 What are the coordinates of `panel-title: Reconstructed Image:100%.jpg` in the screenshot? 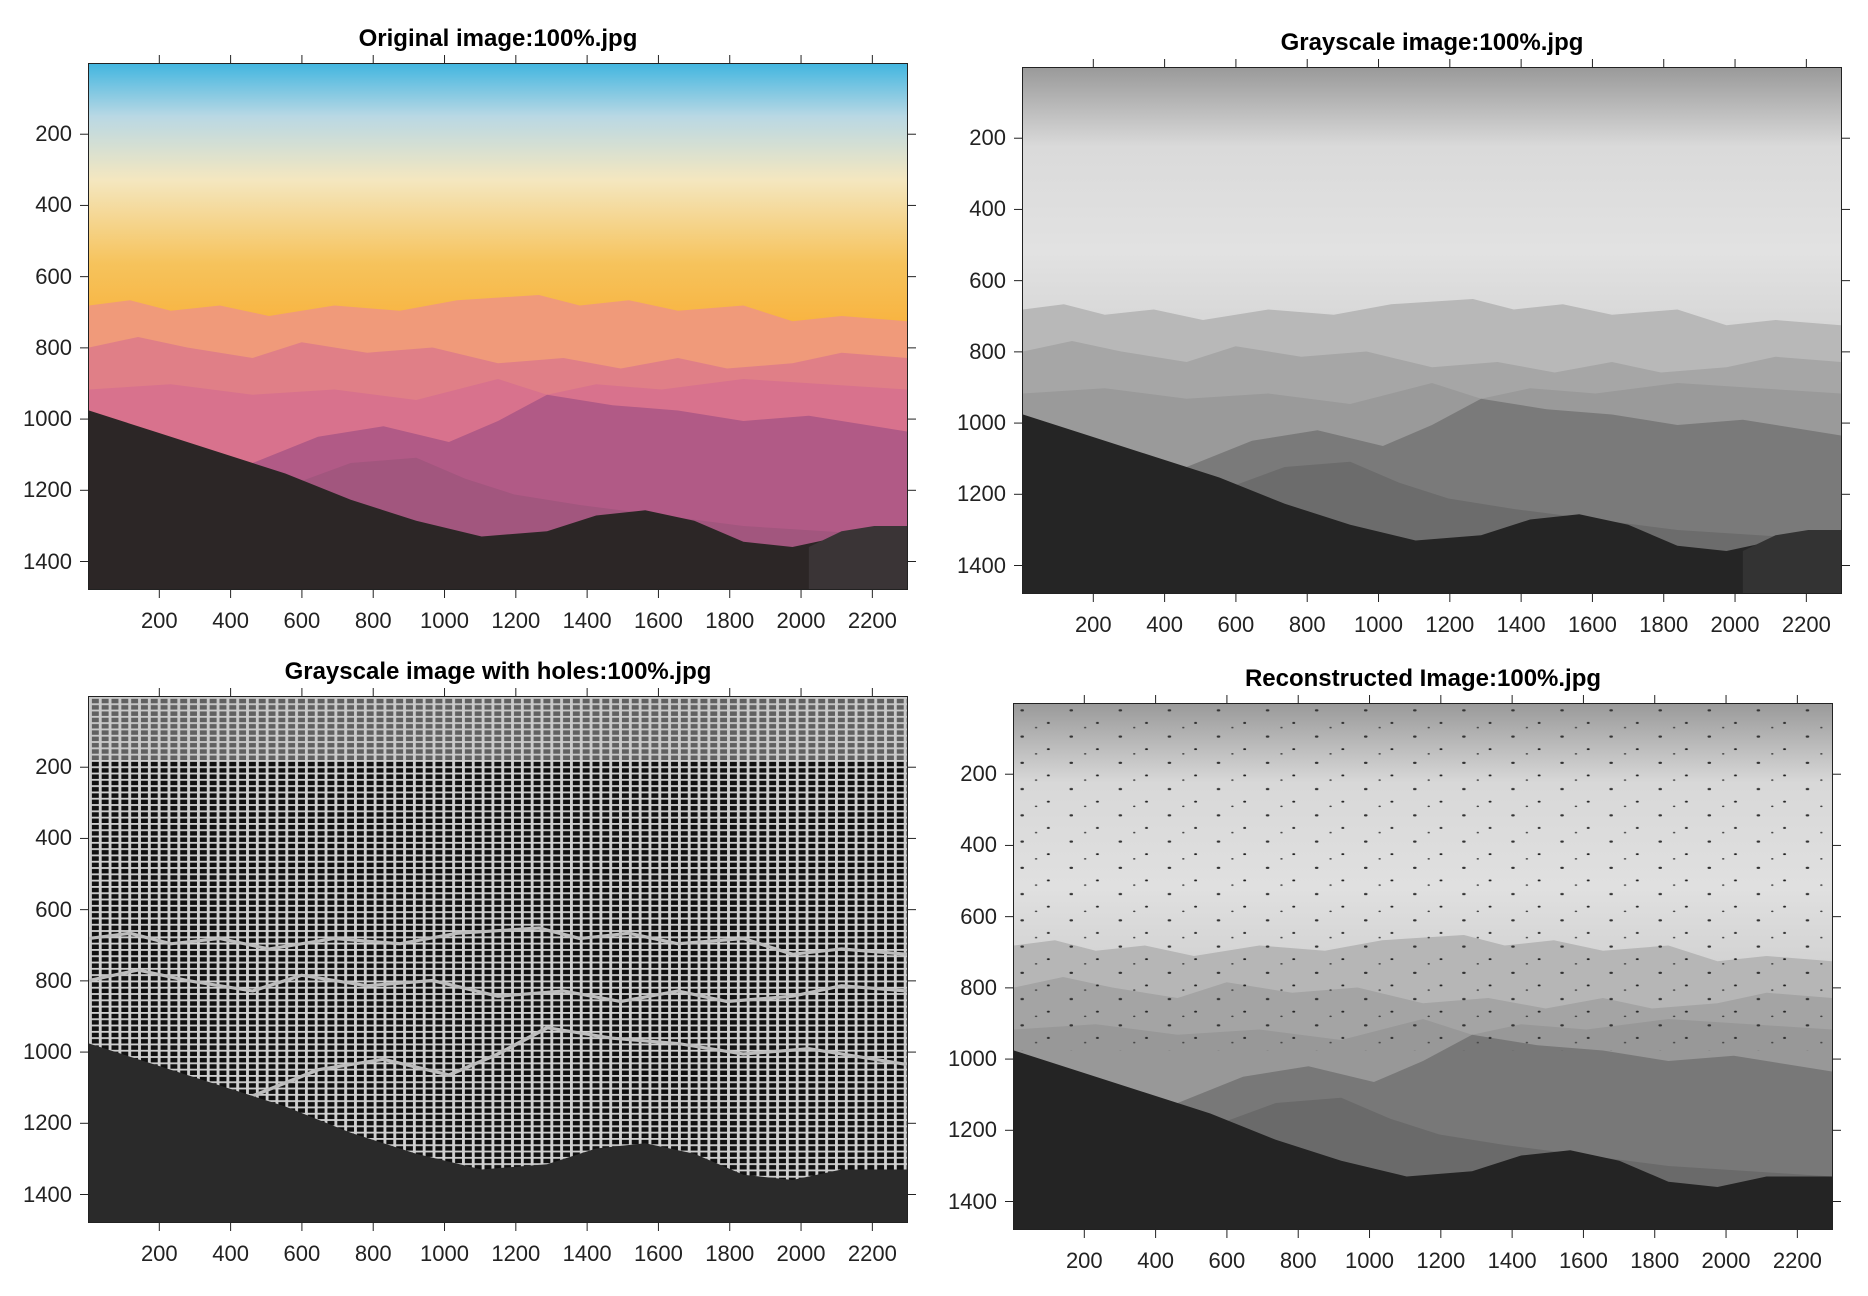 It's located at (1423, 678).